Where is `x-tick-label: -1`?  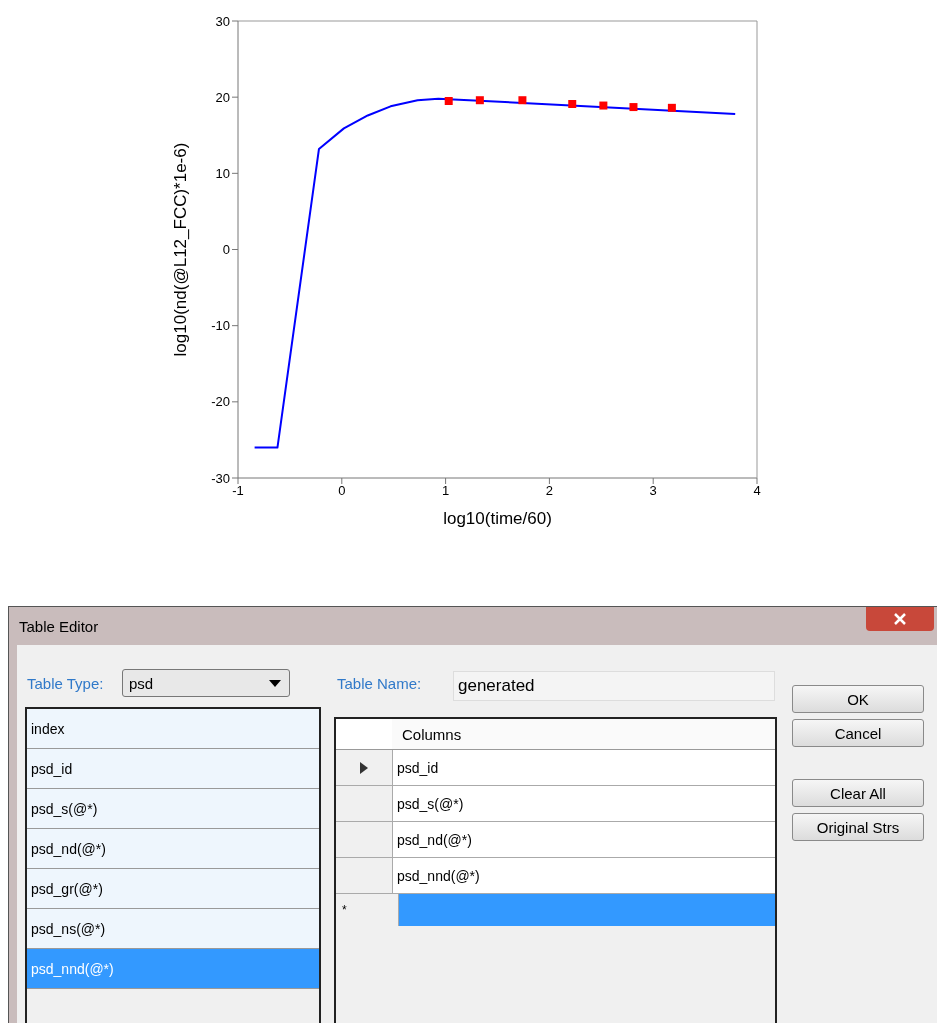 x-tick-label: -1 is located at coordinates (238, 491).